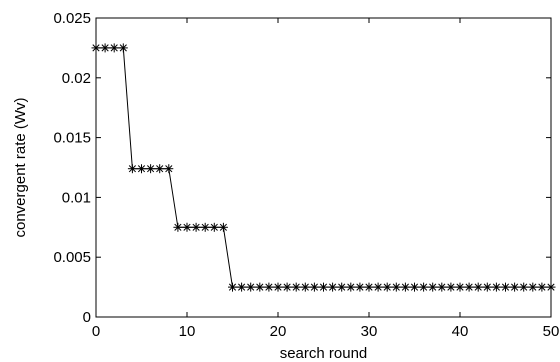 This screenshot has width=560, height=362. Describe the element at coordinates (278, 331) in the screenshot. I see `x-tick-label: 20` at that location.